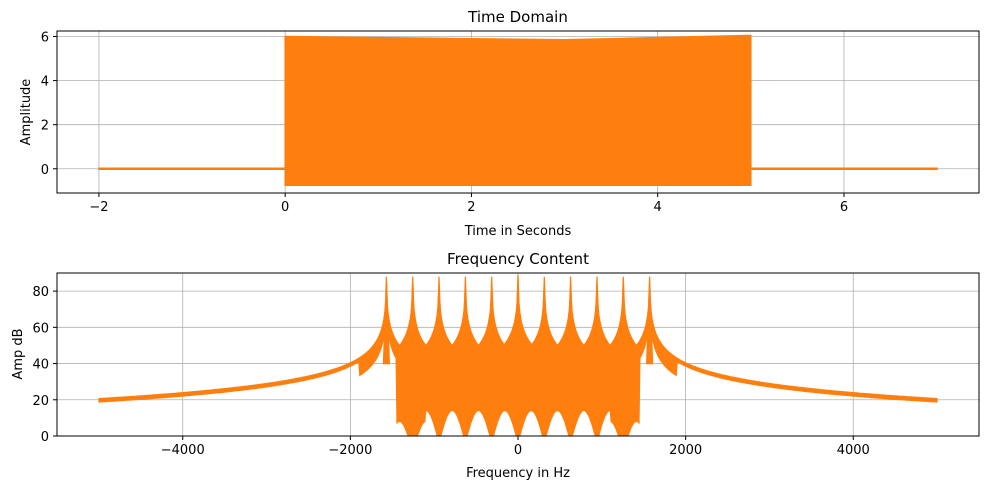 This screenshot has height=490, width=989. I want to click on x-tick-label: 2000, so click(685, 450).